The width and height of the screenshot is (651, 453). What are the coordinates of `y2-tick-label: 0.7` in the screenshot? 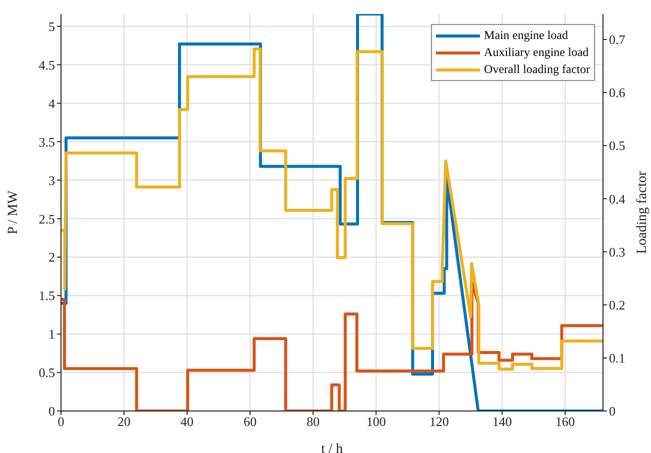 It's located at (617, 40).